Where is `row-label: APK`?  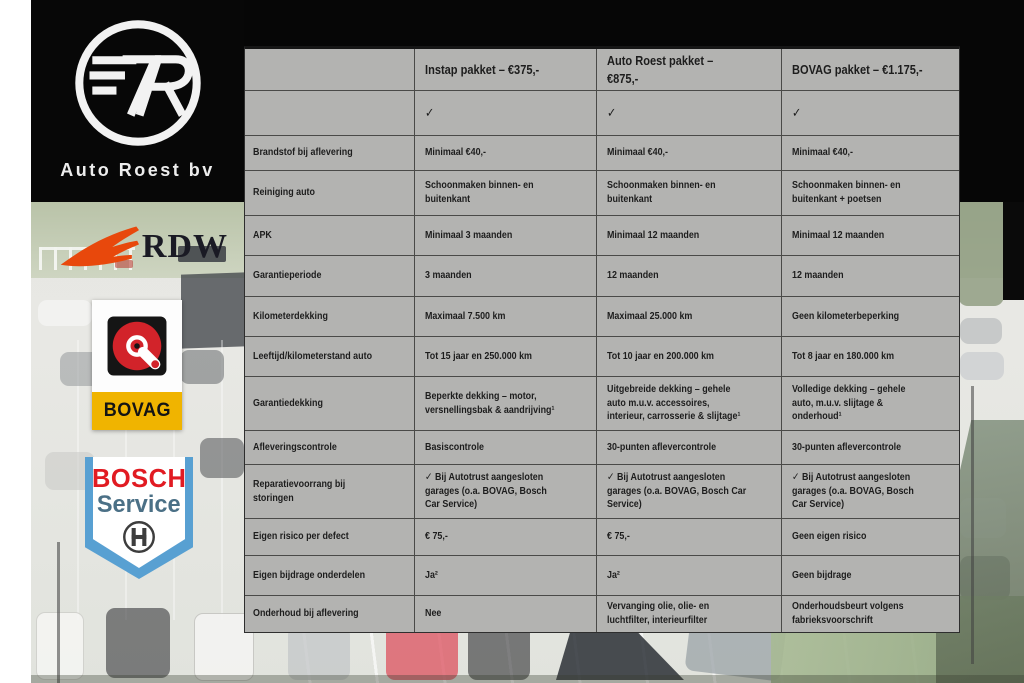 row-label: APK is located at coordinates (329, 235).